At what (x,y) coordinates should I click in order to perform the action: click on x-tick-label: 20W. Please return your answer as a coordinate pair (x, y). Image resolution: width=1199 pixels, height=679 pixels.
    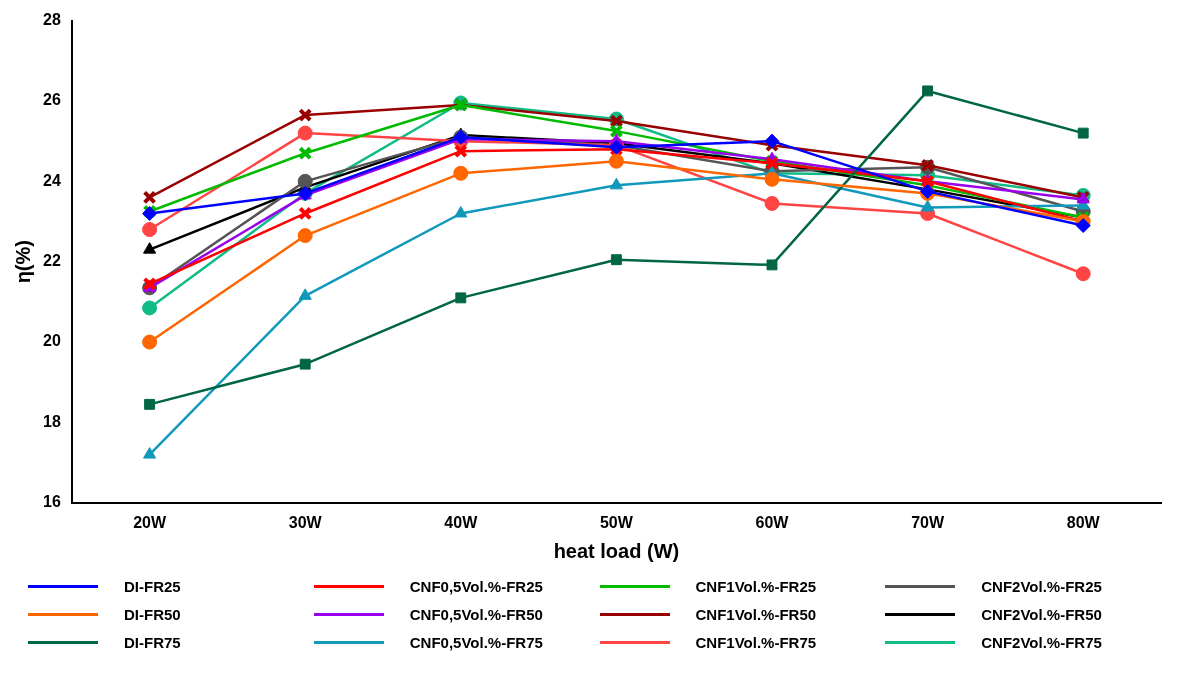
    Looking at the image, I should click on (150, 522).